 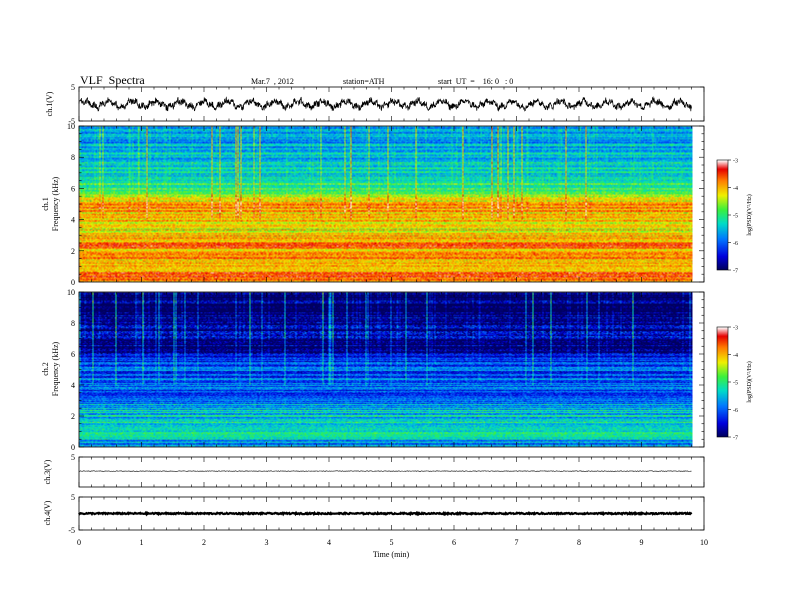 What do you see at coordinates (722, 382) in the screenshot?
I see `ch2-colorbar` at bounding box center [722, 382].